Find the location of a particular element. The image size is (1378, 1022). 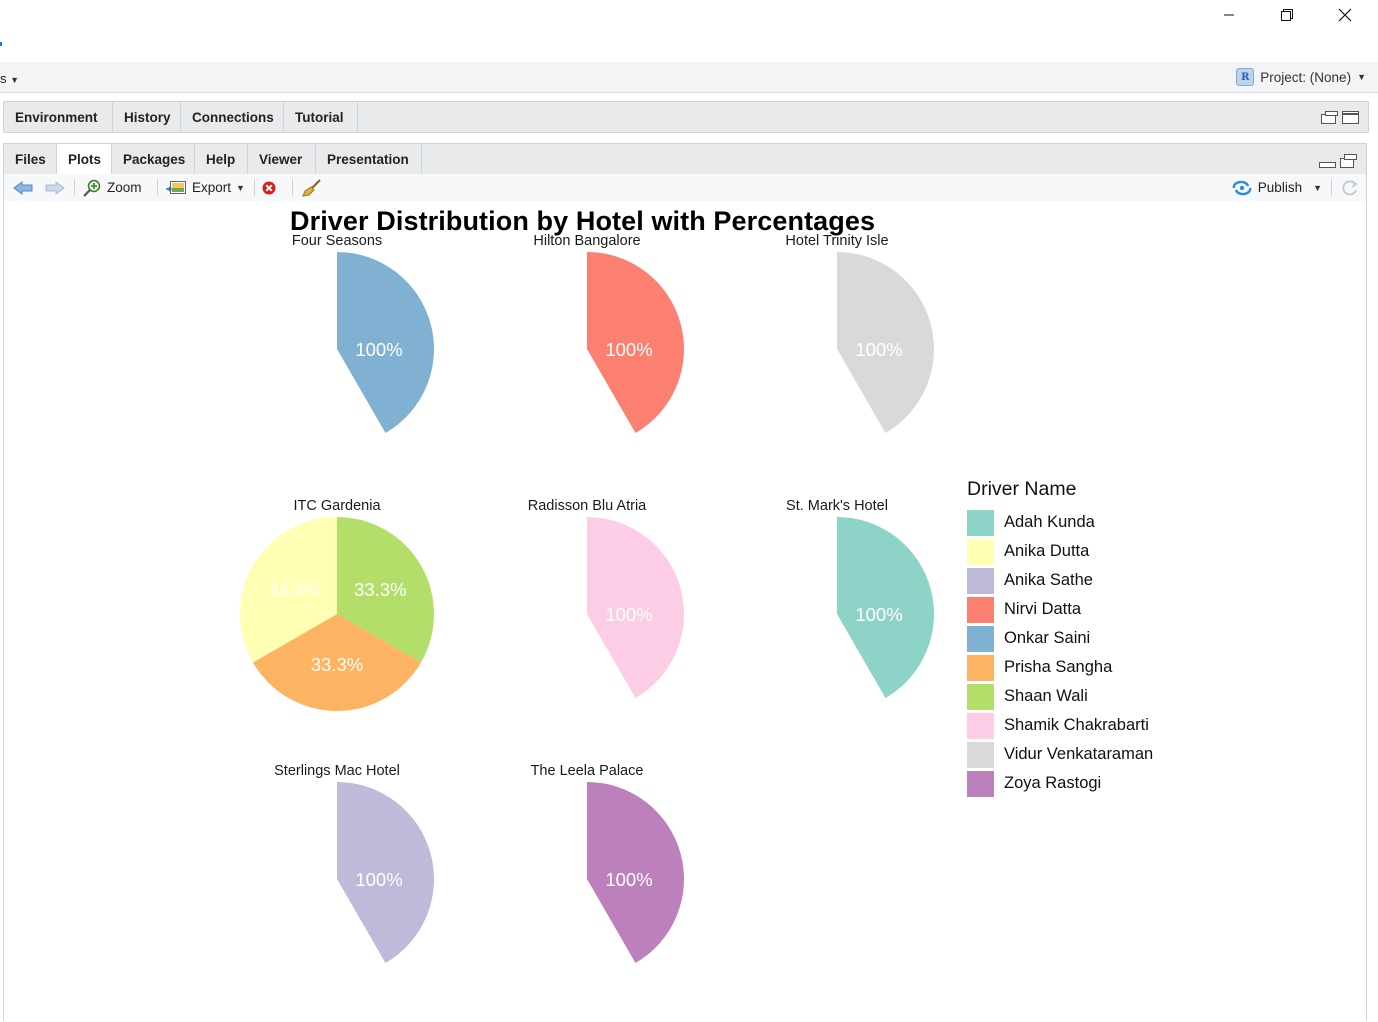

legend-item: Vidur Venkataraman is located at coordinates (1060, 754).